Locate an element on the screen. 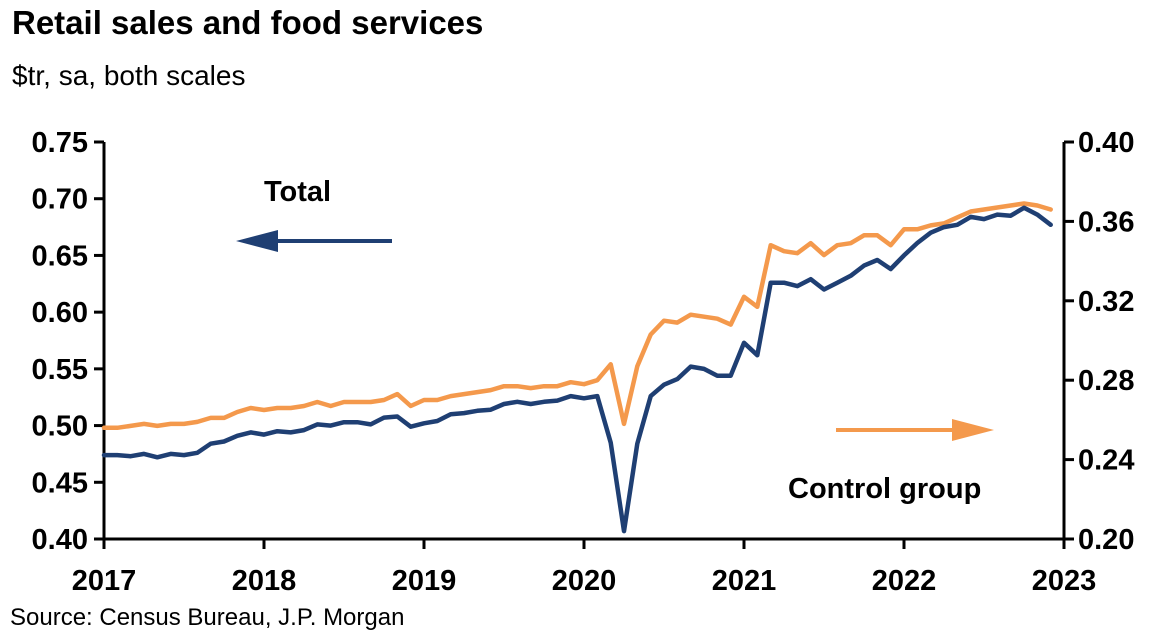 The height and width of the screenshot is (642, 1173). right-tick-label: 0.24 is located at coordinates (1106, 461).